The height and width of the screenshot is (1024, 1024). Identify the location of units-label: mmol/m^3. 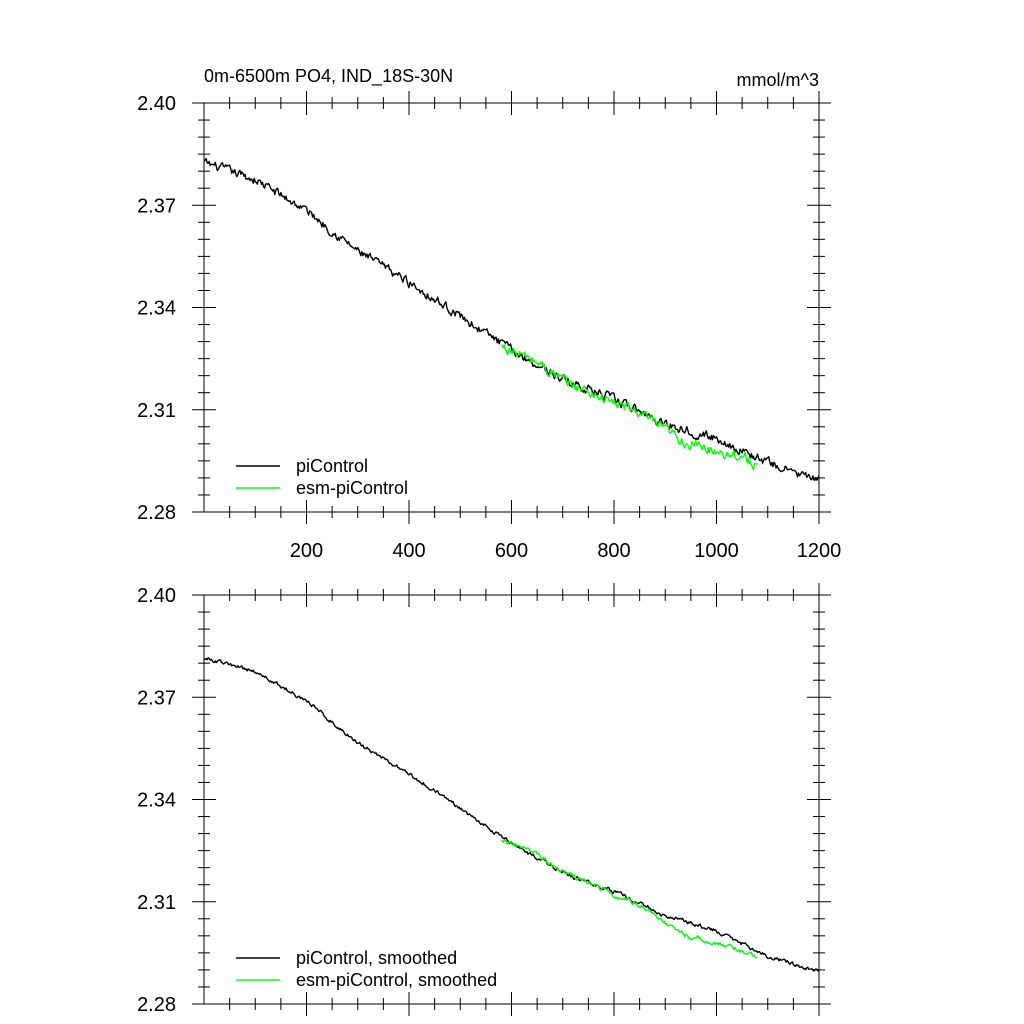
(778, 80).